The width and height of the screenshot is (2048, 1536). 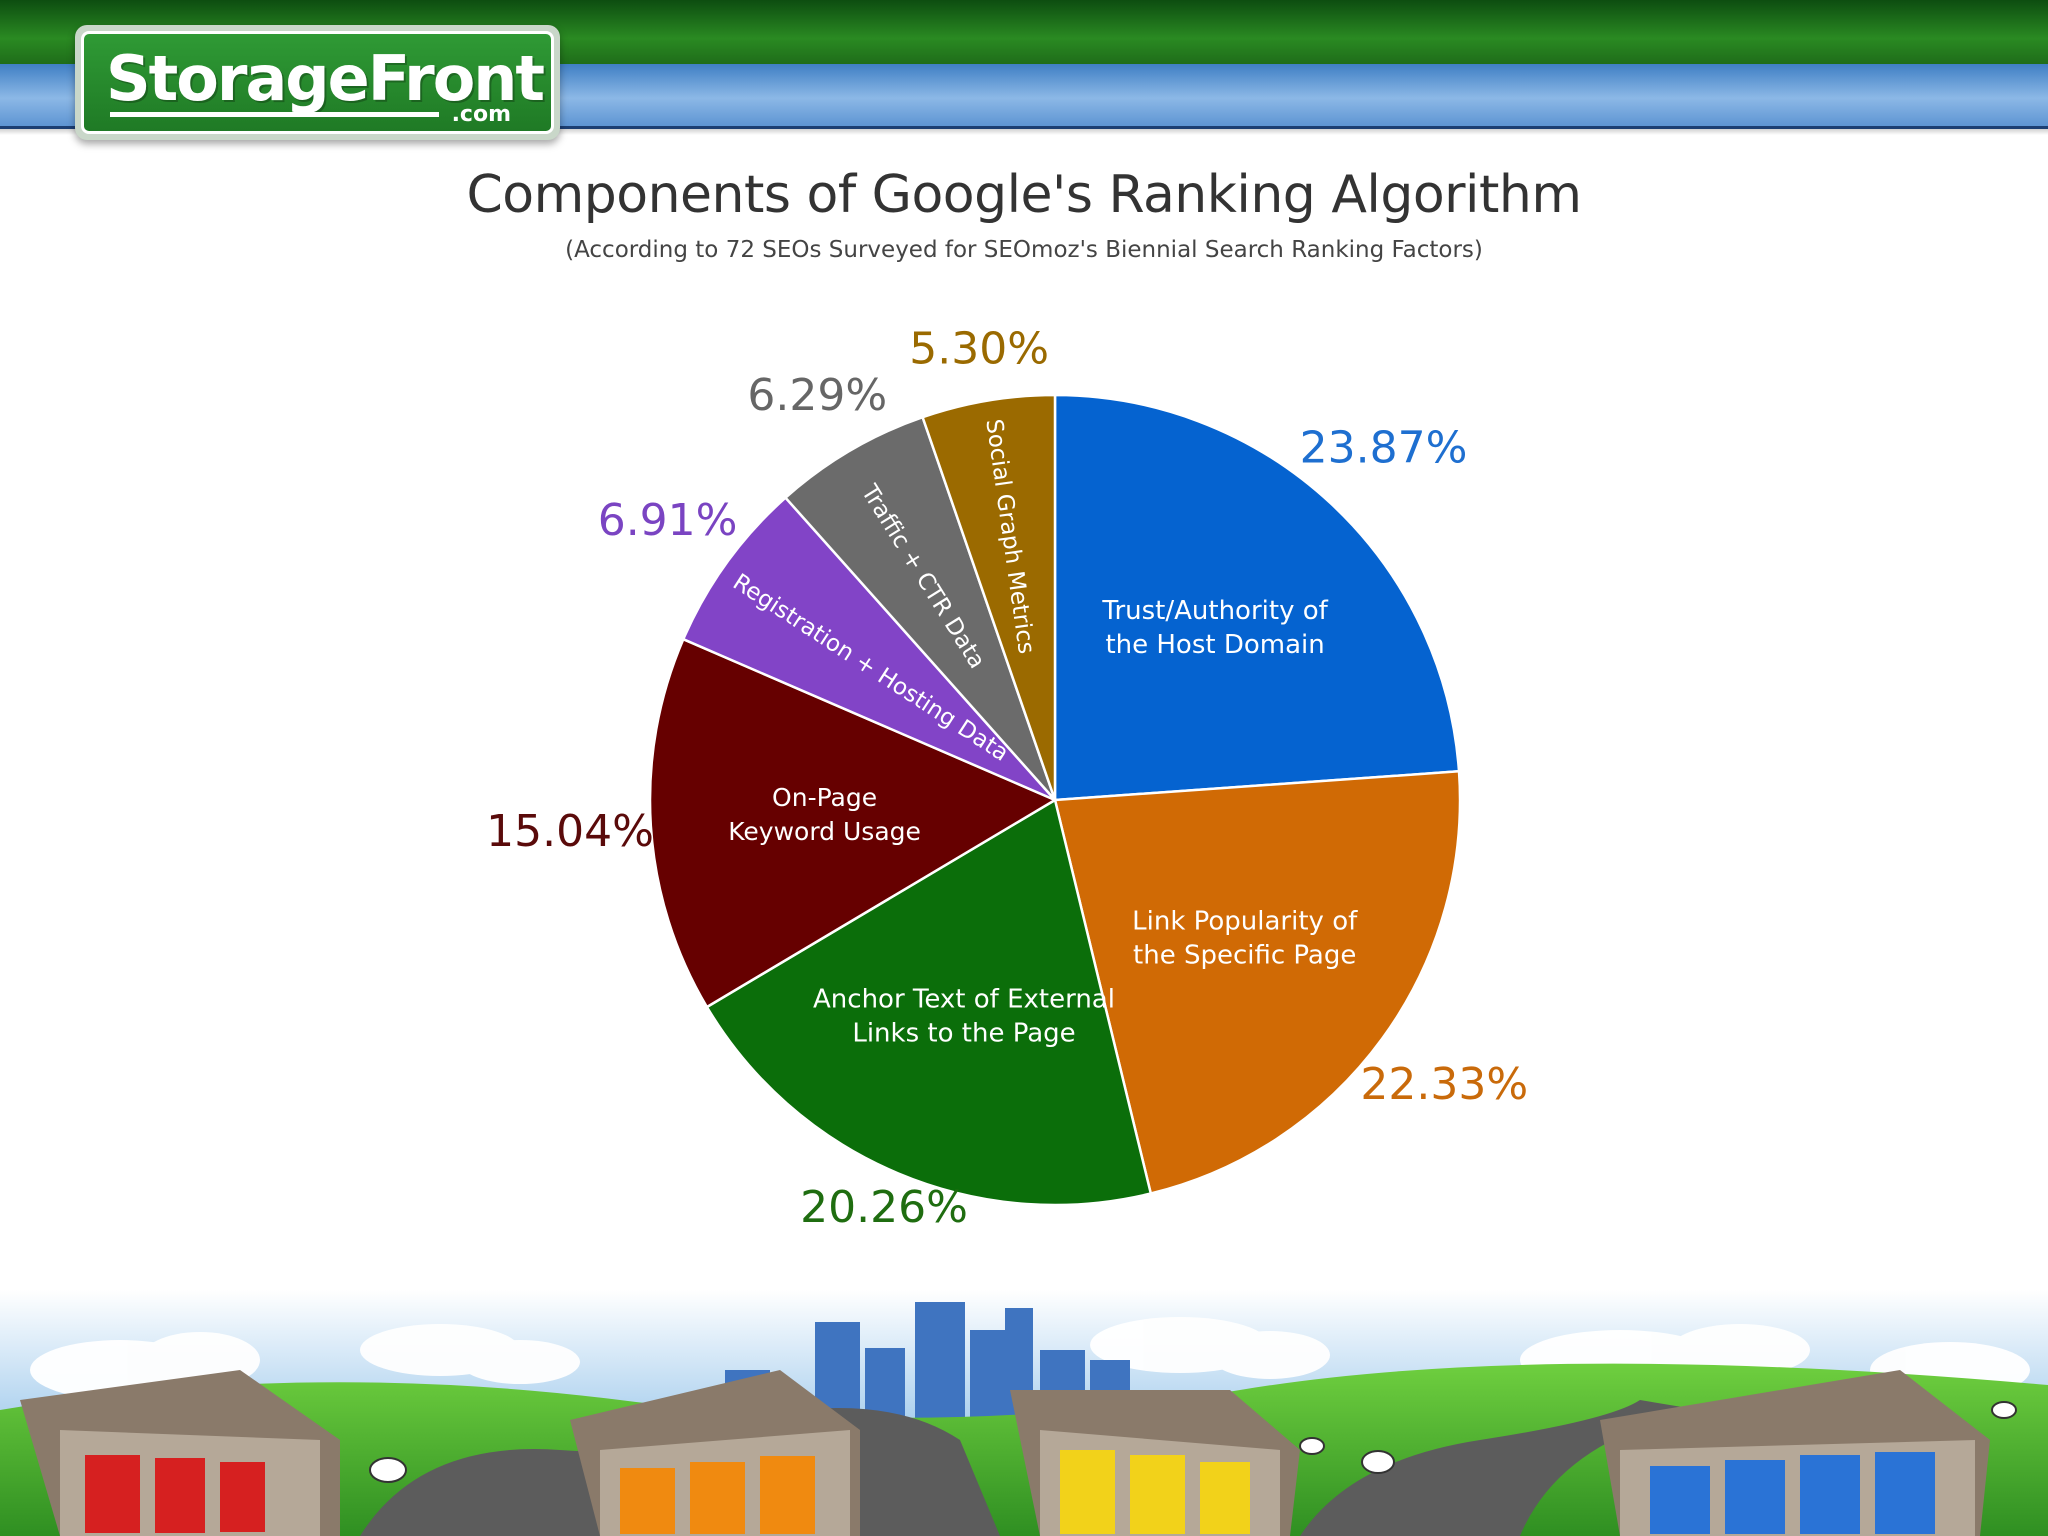 I want to click on storage-unit-center-right, so click(x=1155, y=1463).